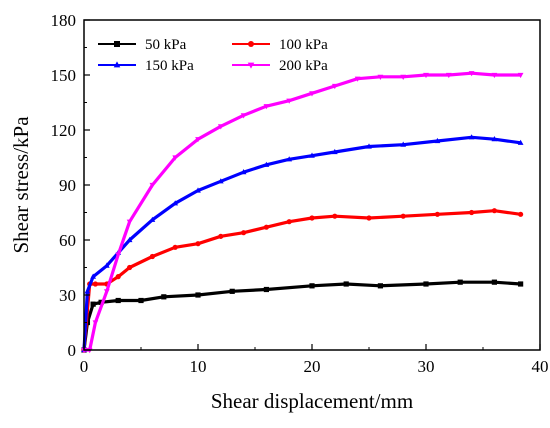 The height and width of the screenshot is (428, 550). I want to click on legend-label: 50 kPa, so click(166, 45).